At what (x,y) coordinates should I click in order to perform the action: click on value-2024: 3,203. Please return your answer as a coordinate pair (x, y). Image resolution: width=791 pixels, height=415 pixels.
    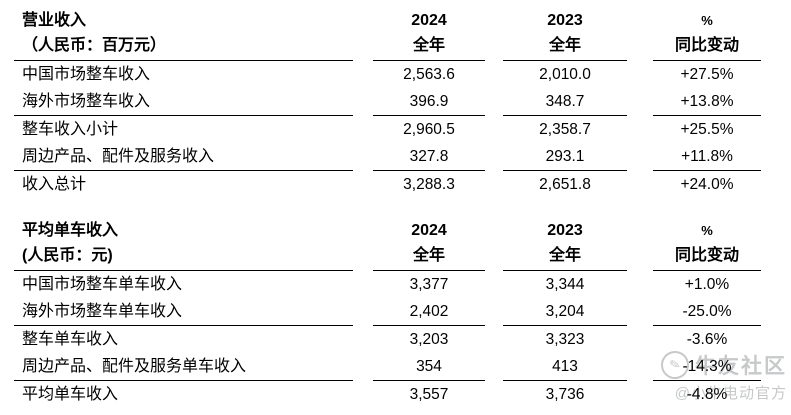
    Looking at the image, I should click on (429, 339).